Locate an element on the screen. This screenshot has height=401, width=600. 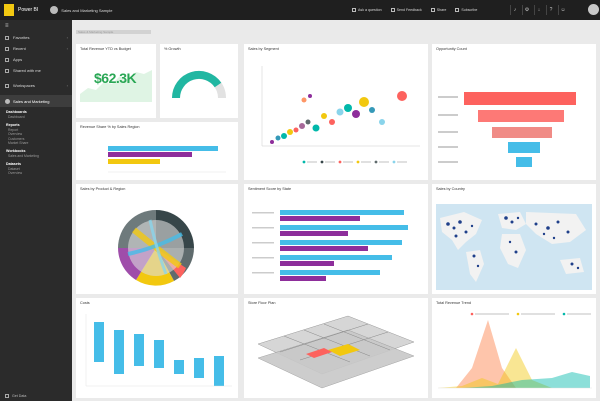
sentiment-bars is located at coordinates (344, 245).